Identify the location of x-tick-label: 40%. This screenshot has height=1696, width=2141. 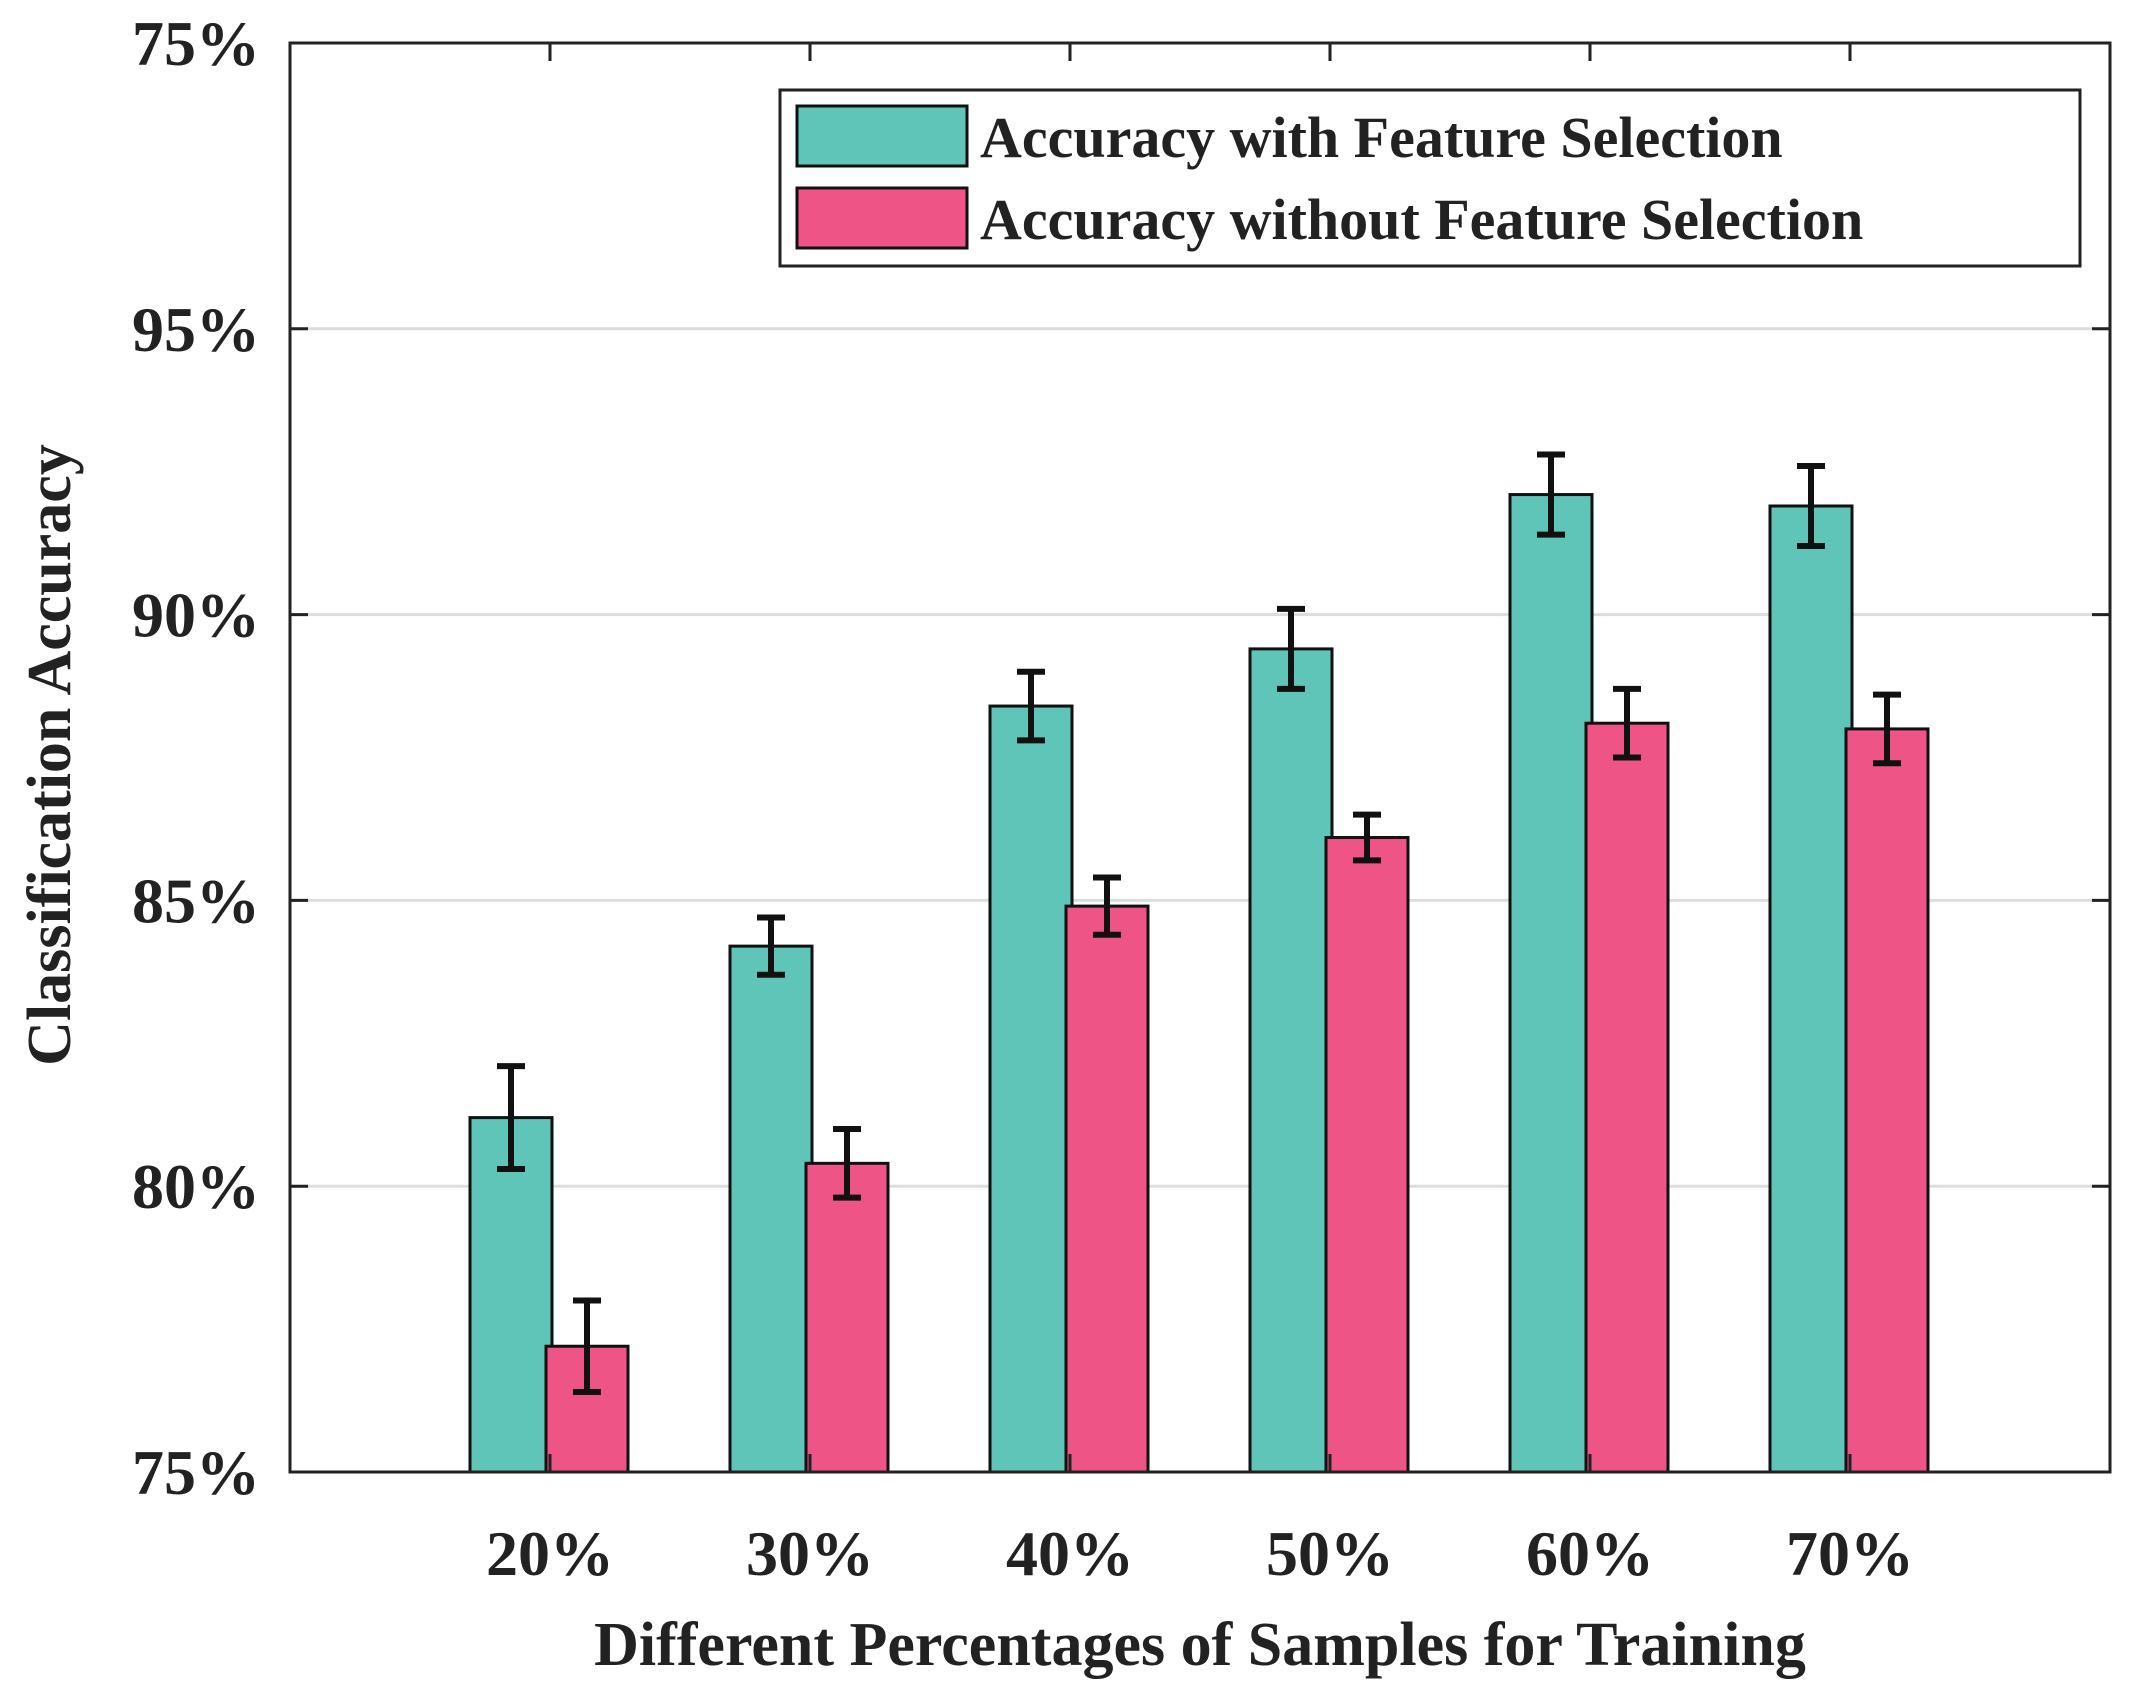
(1070, 1553).